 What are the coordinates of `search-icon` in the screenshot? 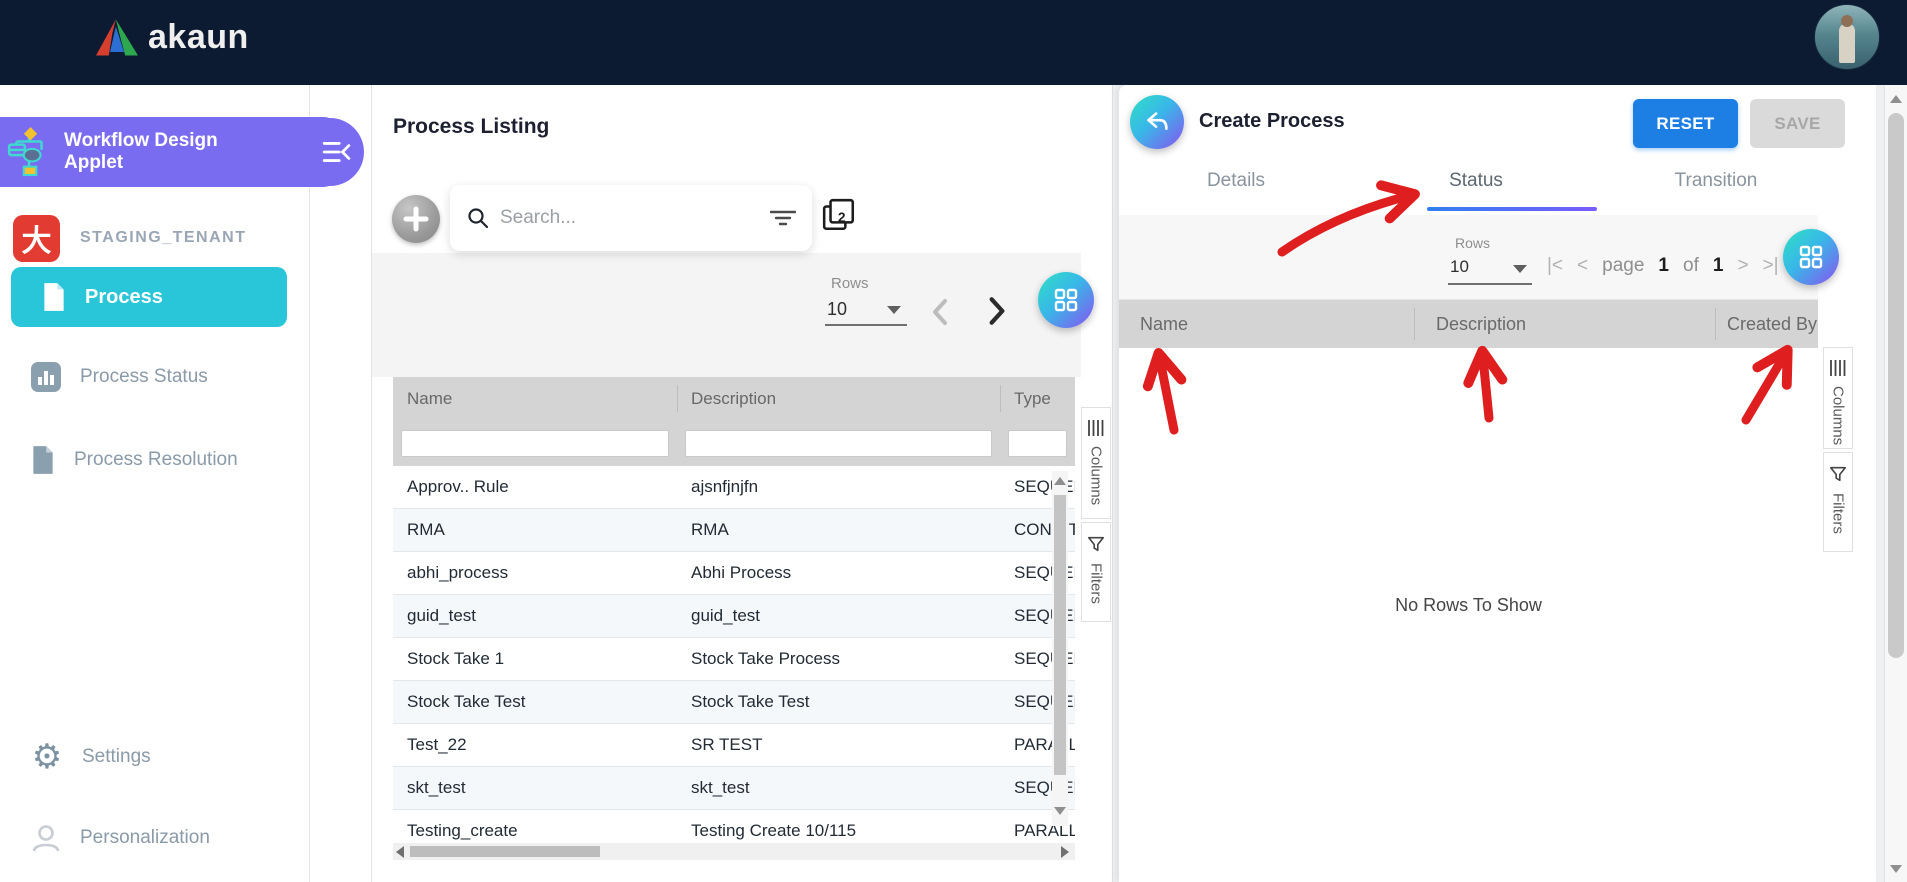 It's located at (478, 218).